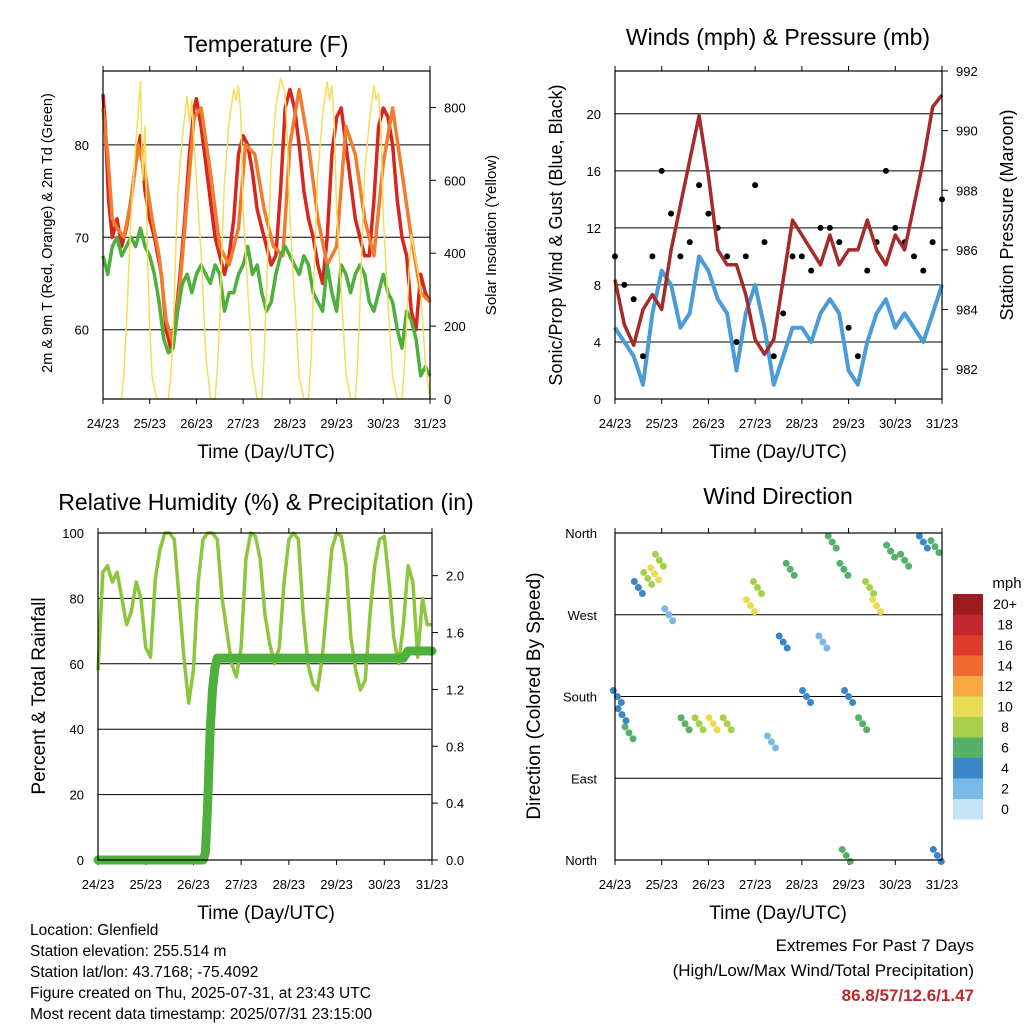 The image size is (1024, 1025). I want to click on humidity-y2tick-label: 1.6, so click(455, 633).